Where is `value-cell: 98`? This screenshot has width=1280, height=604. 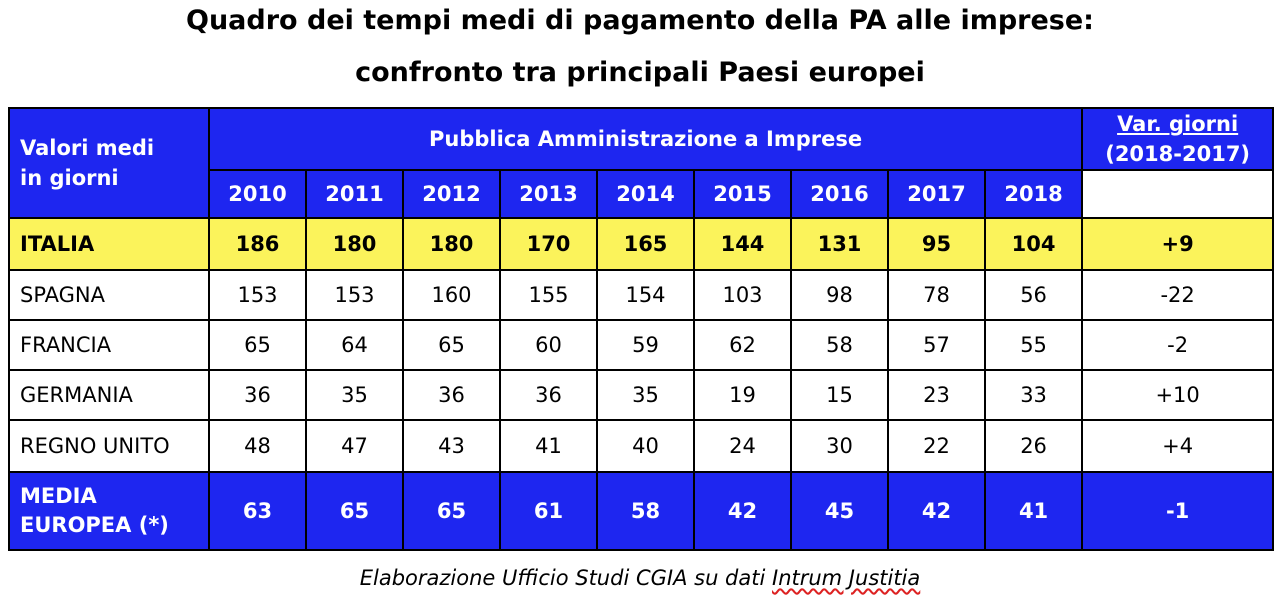
value-cell: 98 is located at coordinates (839, 295).